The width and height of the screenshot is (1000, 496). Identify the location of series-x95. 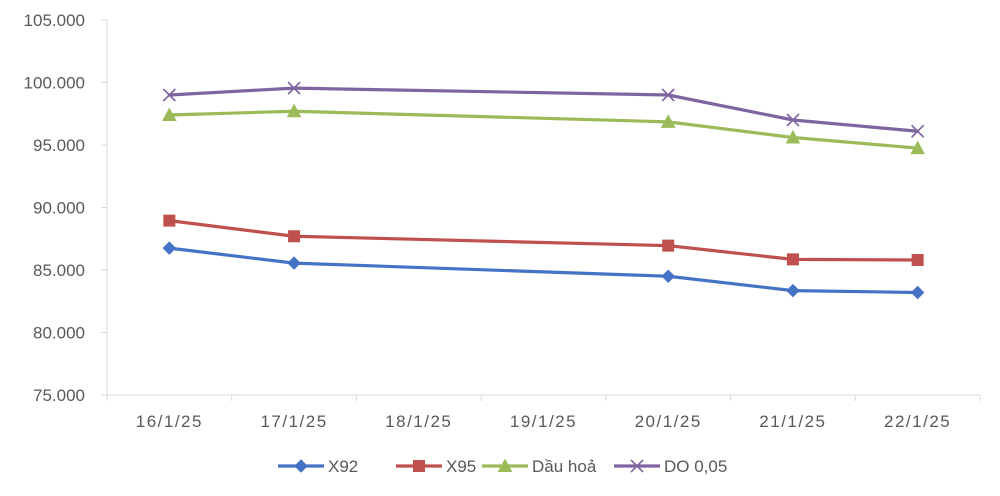
(543, 240).